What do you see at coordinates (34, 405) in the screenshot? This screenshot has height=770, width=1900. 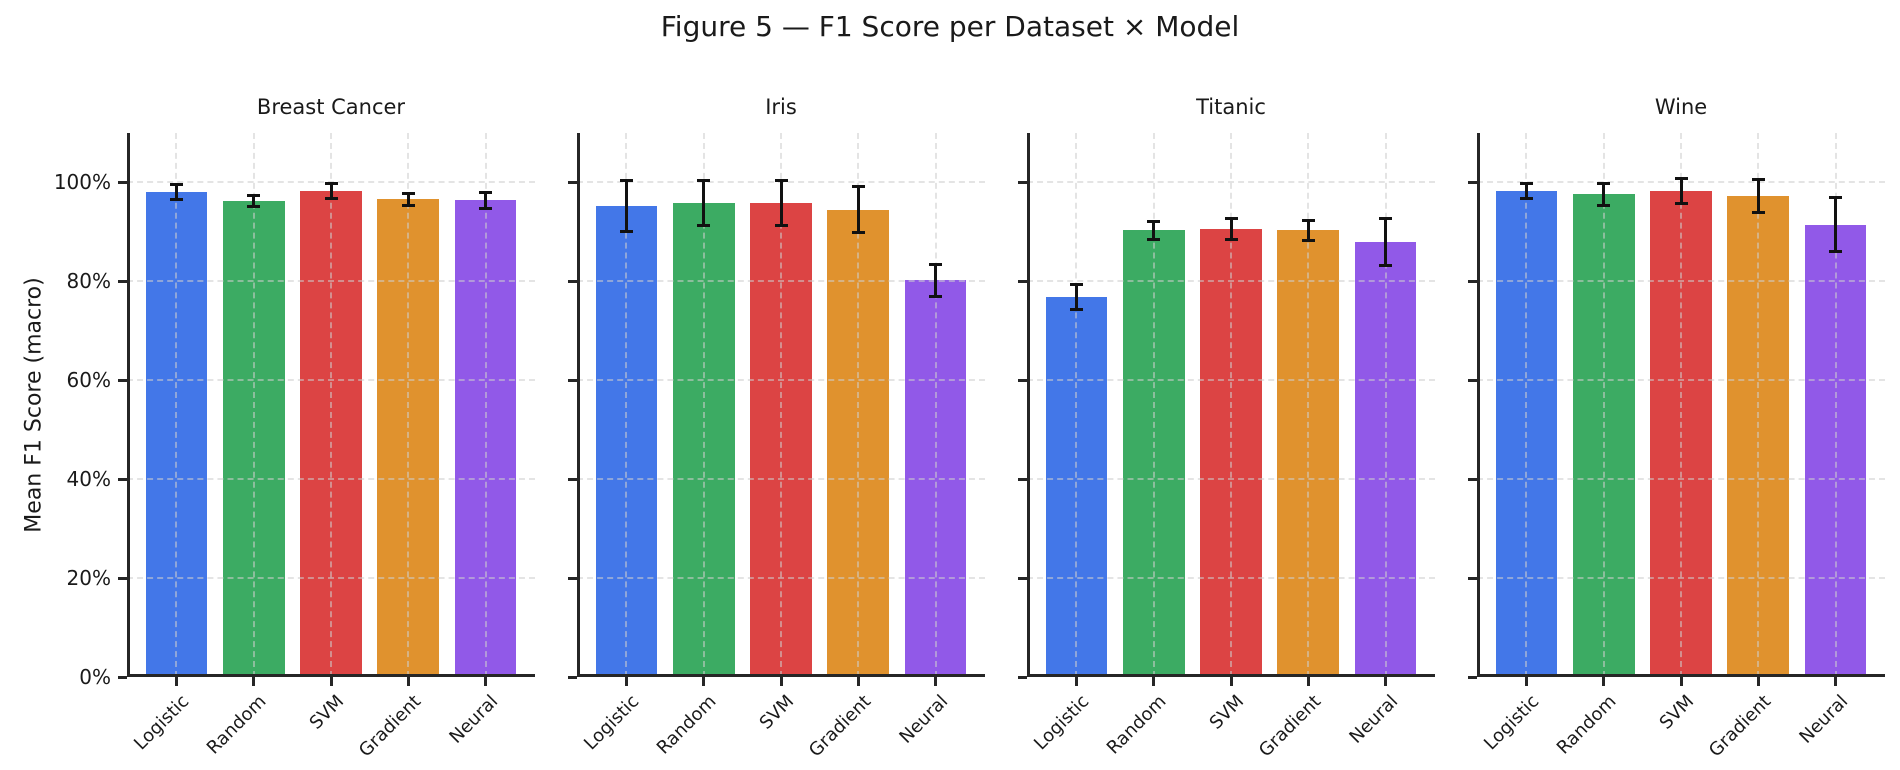 I see `y-axis-label: Mean F1 Score (macro)` at bounding box center [34, 405].